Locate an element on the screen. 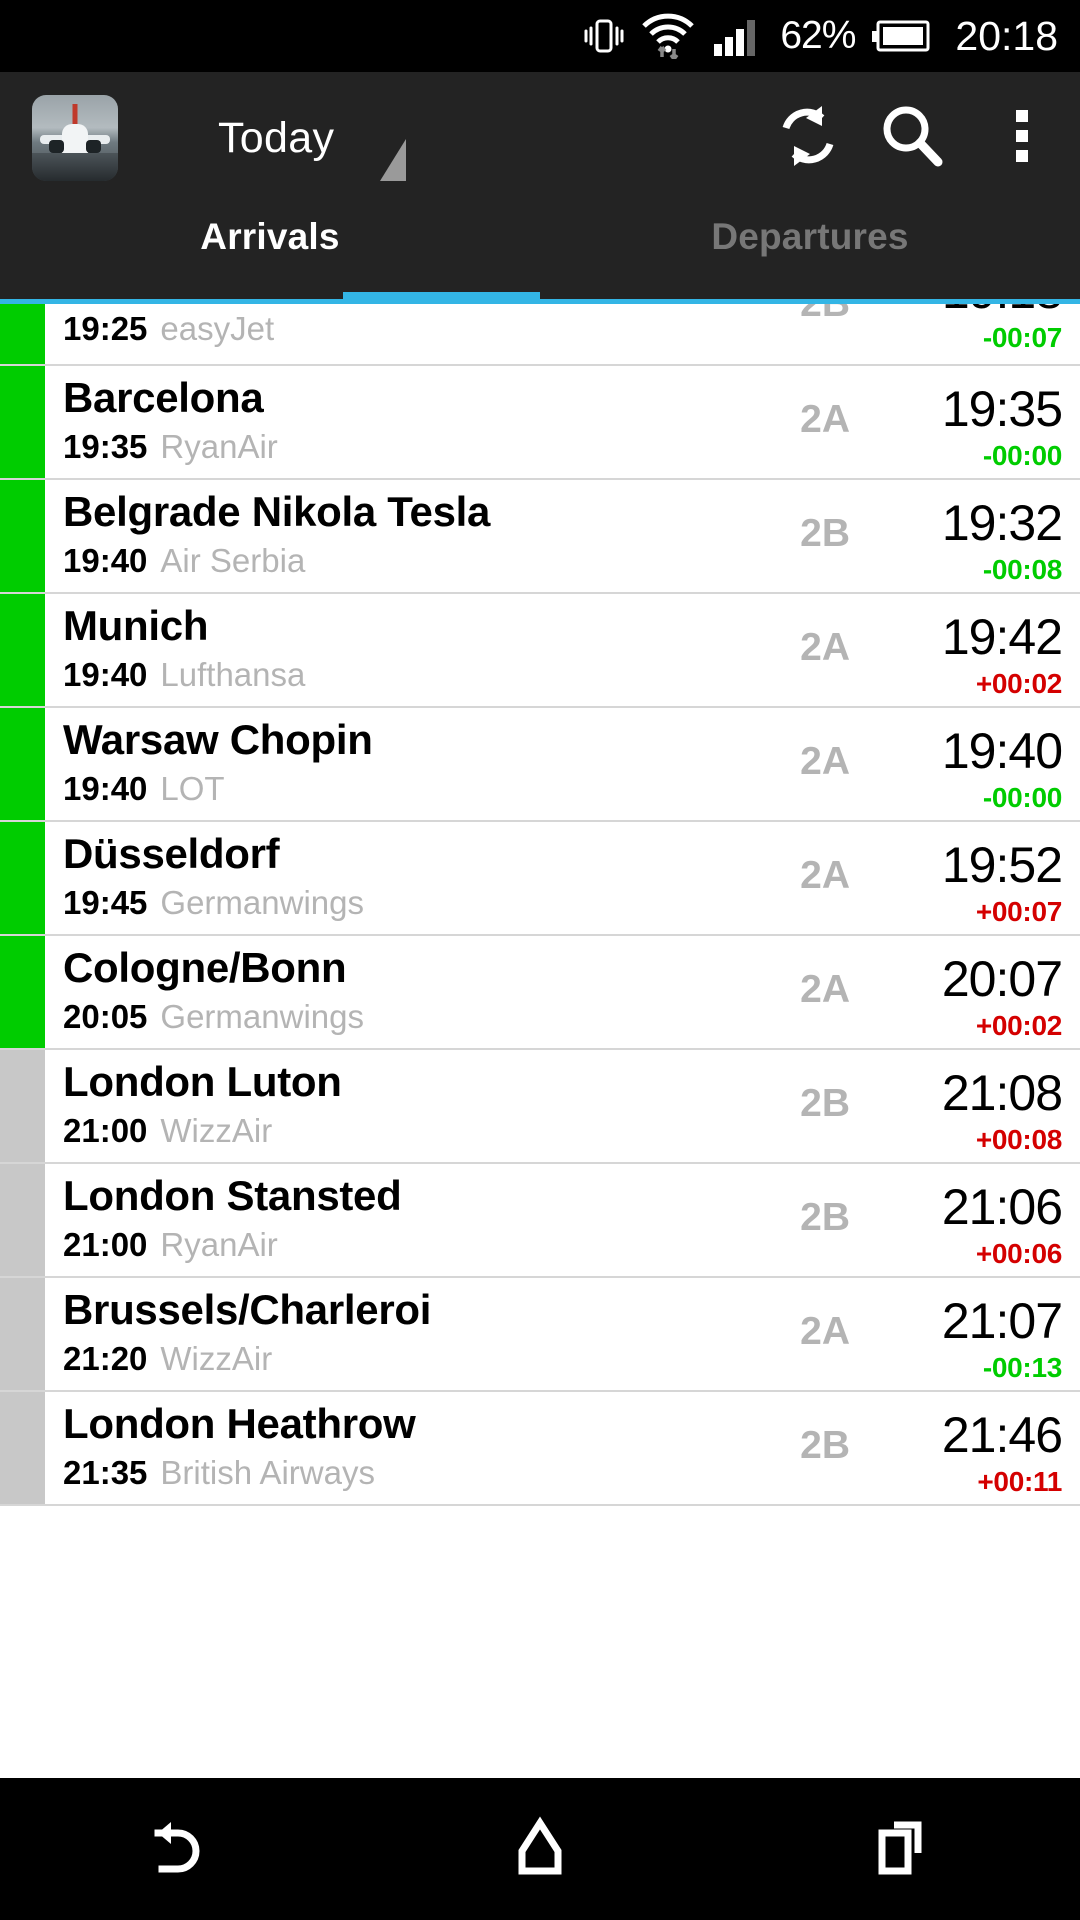 This screenshot has height=1920, width=1080. flight-airline: RyanAir is located at coordinates (219, 446).